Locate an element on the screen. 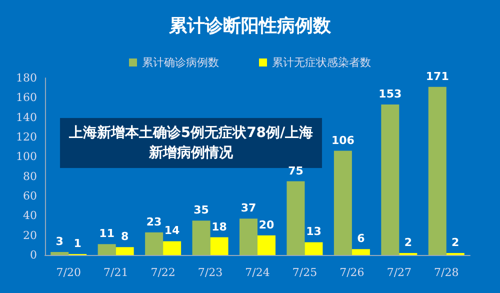  x-tick-label: 7/24 is located at coordinates (257, 272).